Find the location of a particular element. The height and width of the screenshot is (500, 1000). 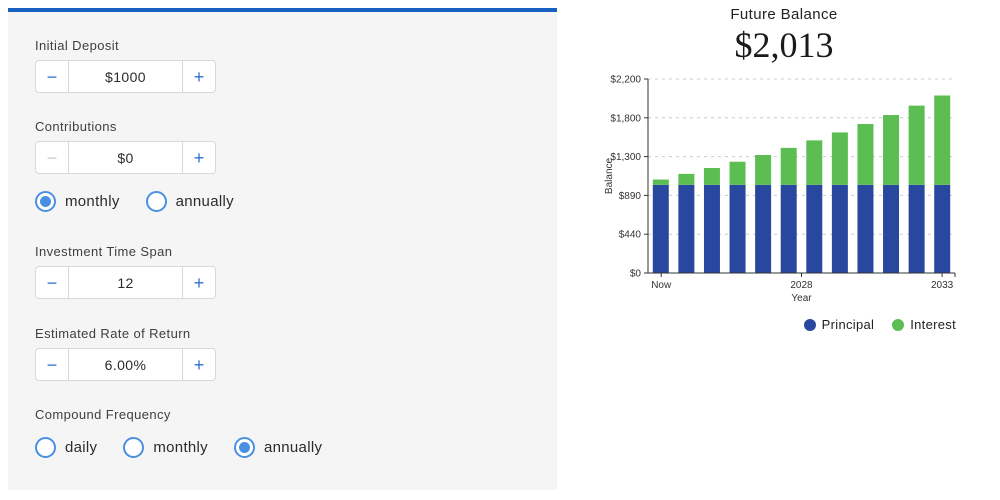

time-span-decrement-button: − is located at coordinates (52, 282).